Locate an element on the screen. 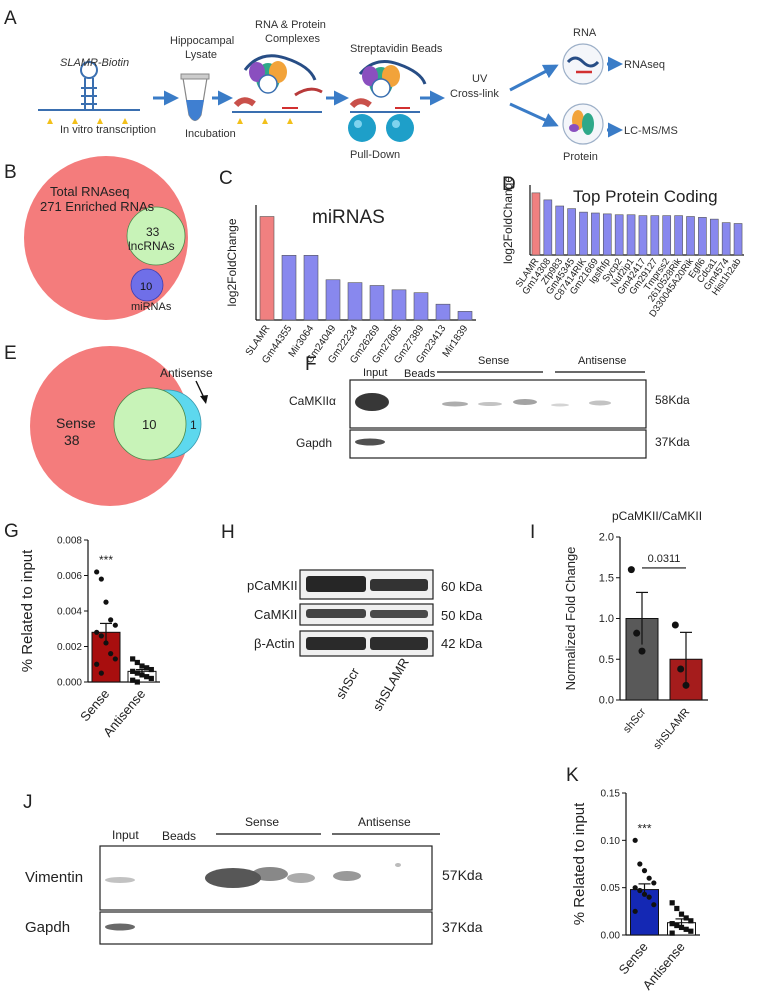 This screenshot has width=763, height=1000. y-tick-label: 0.000 is located at coordinates (69, 683).